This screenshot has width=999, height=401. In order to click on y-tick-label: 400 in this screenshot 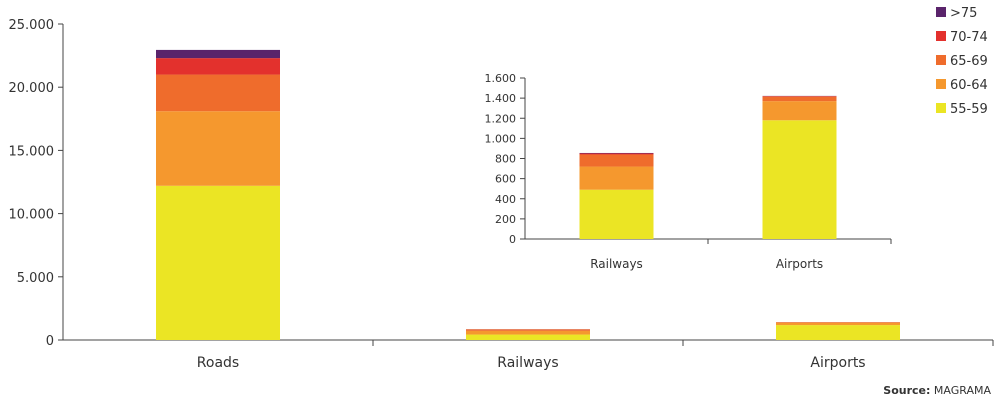, I will do `click(505, 199)`.